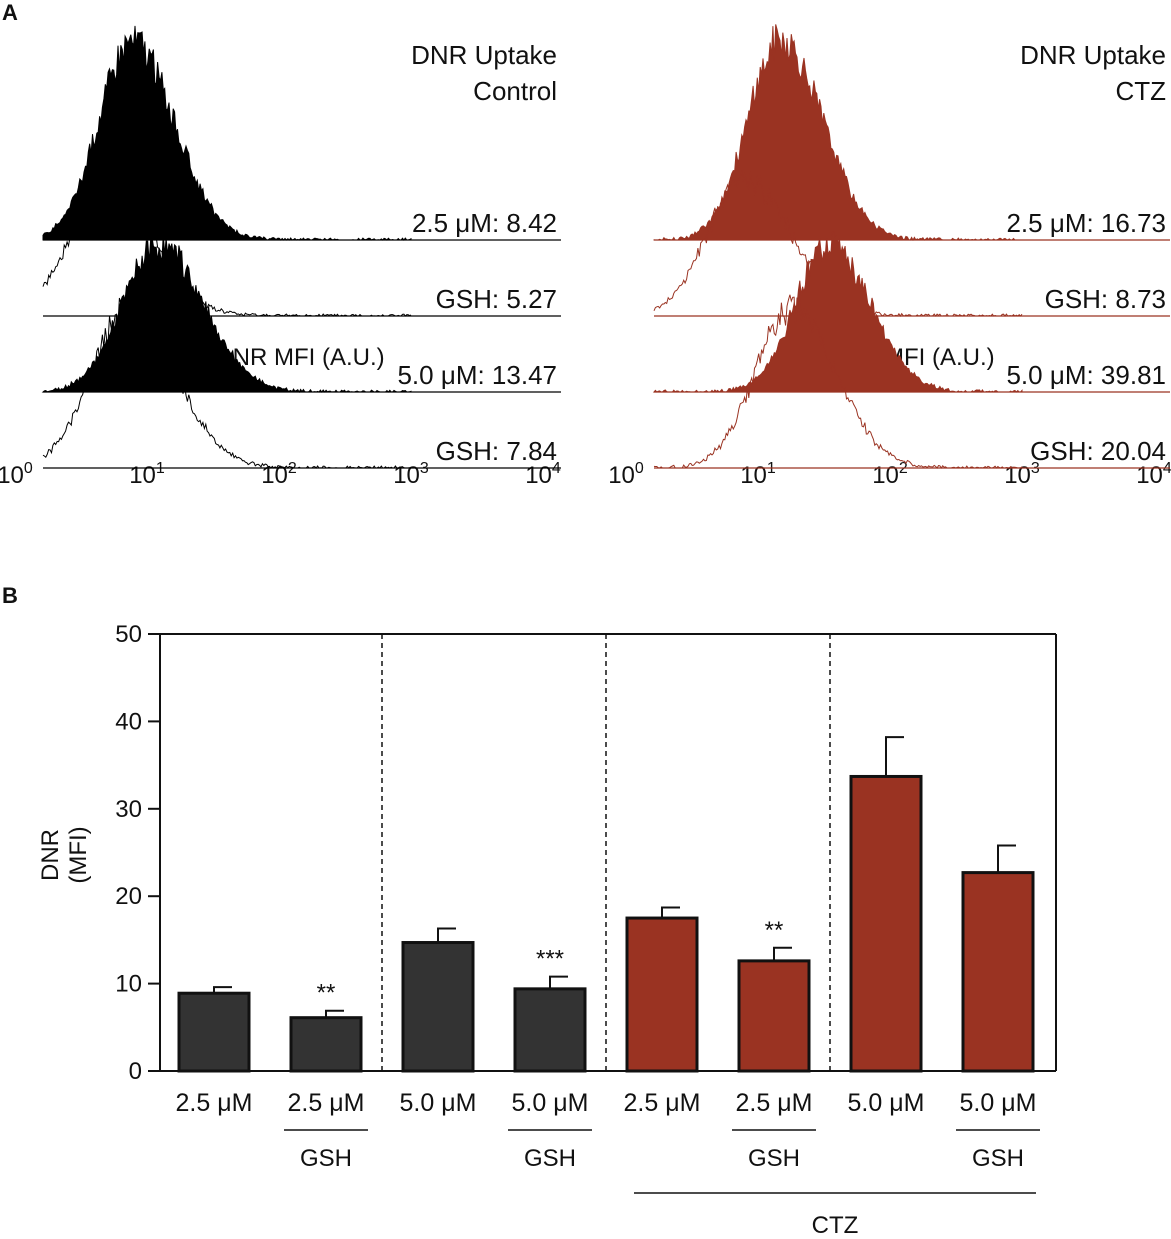 Image resolution: width=1171 pixels, height=1239 pixels. What do you see at coordinates (1140, 91) in the screenshot?
I see `histogram-title-line-2: CTZ` at bounding box center [1140, 91].